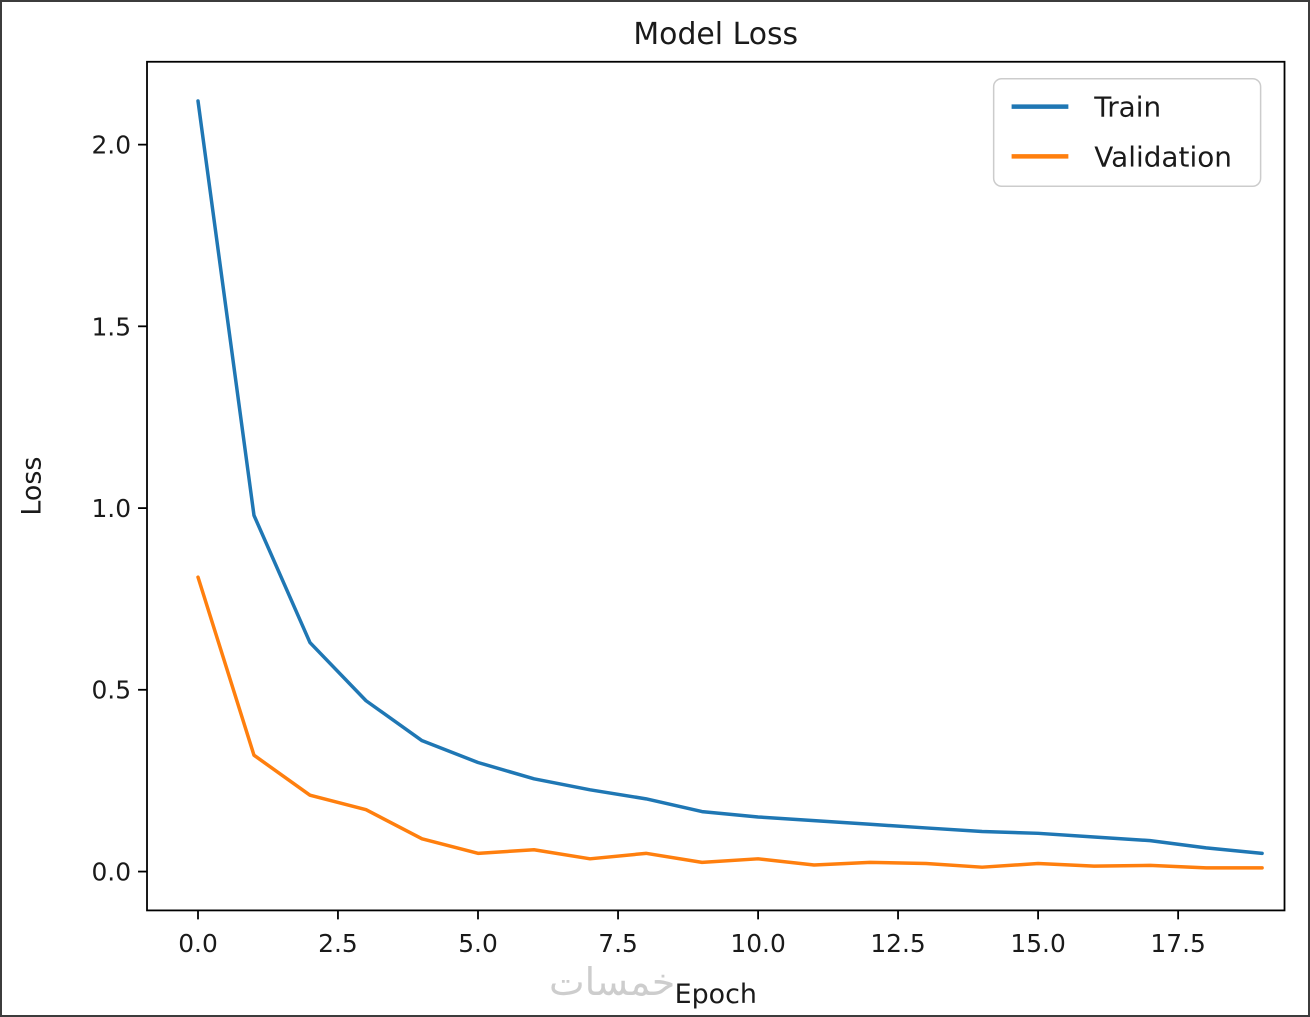 This screenshot has height=1017, width=1310. Describe the element at coordinates (111, 326) in the screenshot. I see `y-tick-label: 1.5` at that location.